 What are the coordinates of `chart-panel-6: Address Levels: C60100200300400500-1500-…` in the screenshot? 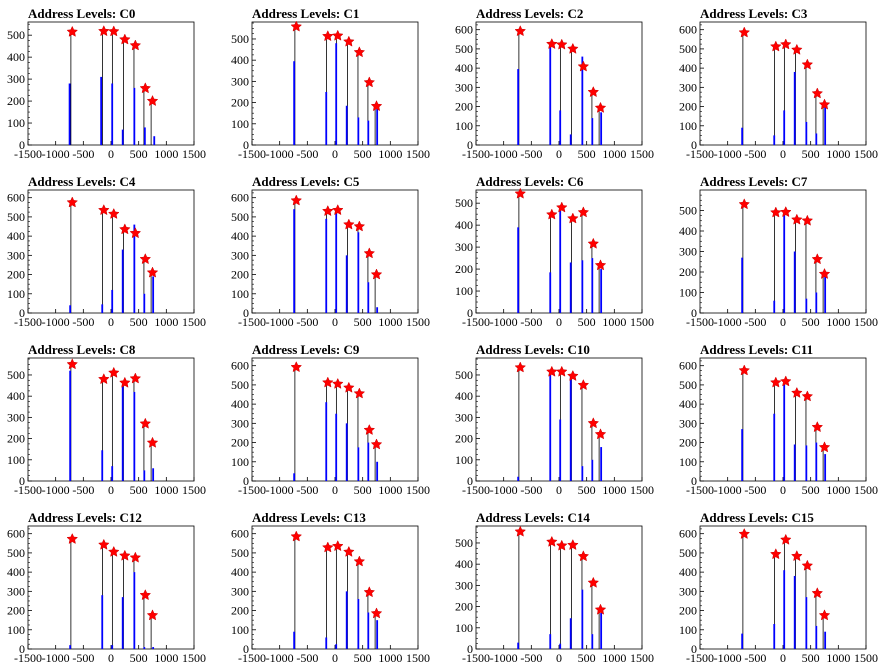 It's located at (554, 251).